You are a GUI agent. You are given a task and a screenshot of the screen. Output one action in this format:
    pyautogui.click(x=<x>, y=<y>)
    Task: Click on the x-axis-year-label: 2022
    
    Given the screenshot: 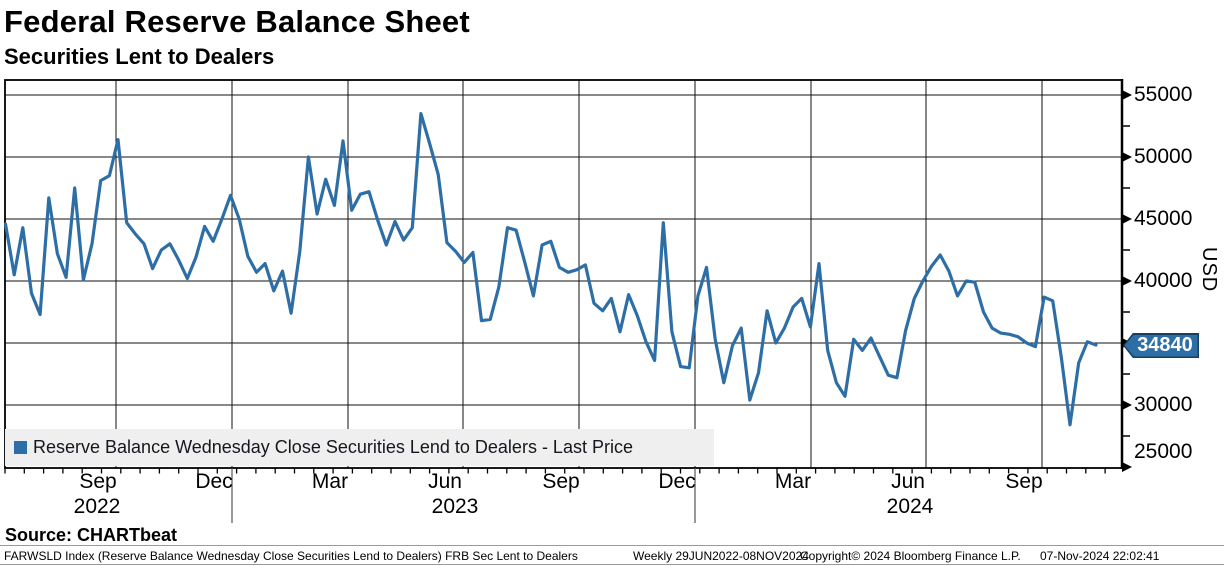 What is the action you would take?
    pyautogui.click(x=97, y=506)
    